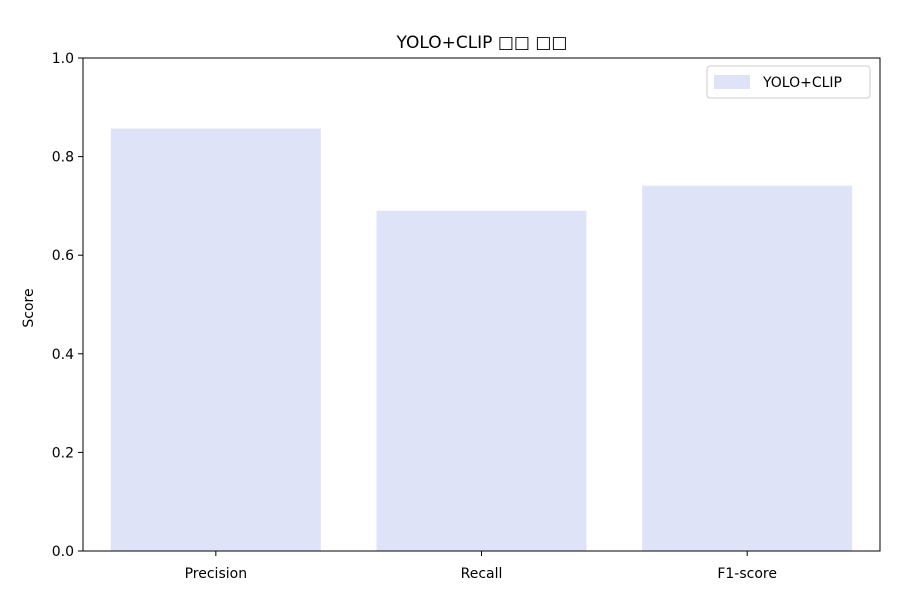 This screenshot has width=898, height=593. Describe the element at coordinates (63, 552) in the screenshot. I see `y-tick-label: 0.0` at that location.